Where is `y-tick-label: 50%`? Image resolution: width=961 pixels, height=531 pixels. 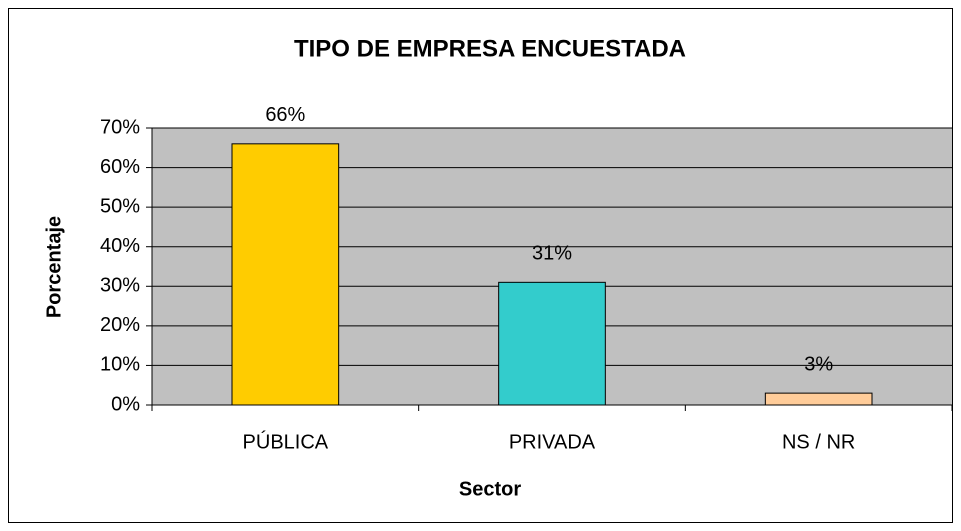 y-tick-label: 50% is located at coordinates (120, 206).